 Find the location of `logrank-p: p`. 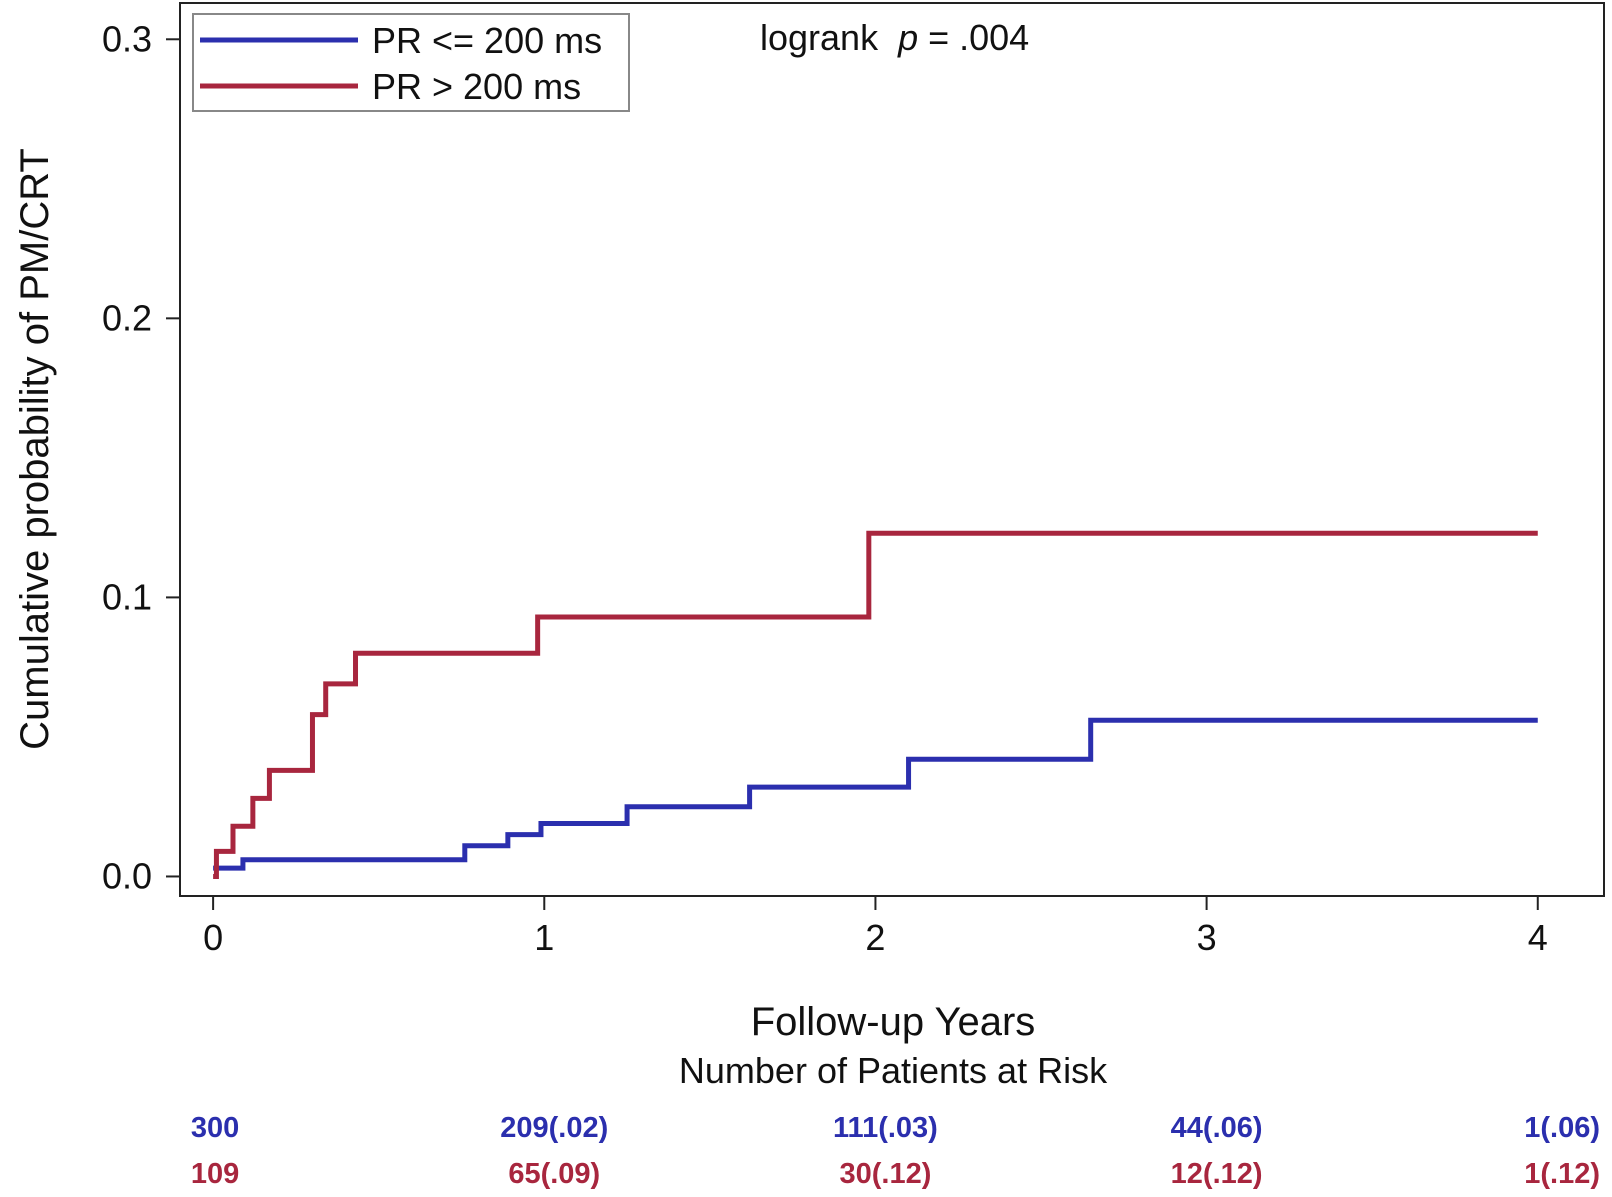

logrank-p: p is located at coordinates (907, 37).